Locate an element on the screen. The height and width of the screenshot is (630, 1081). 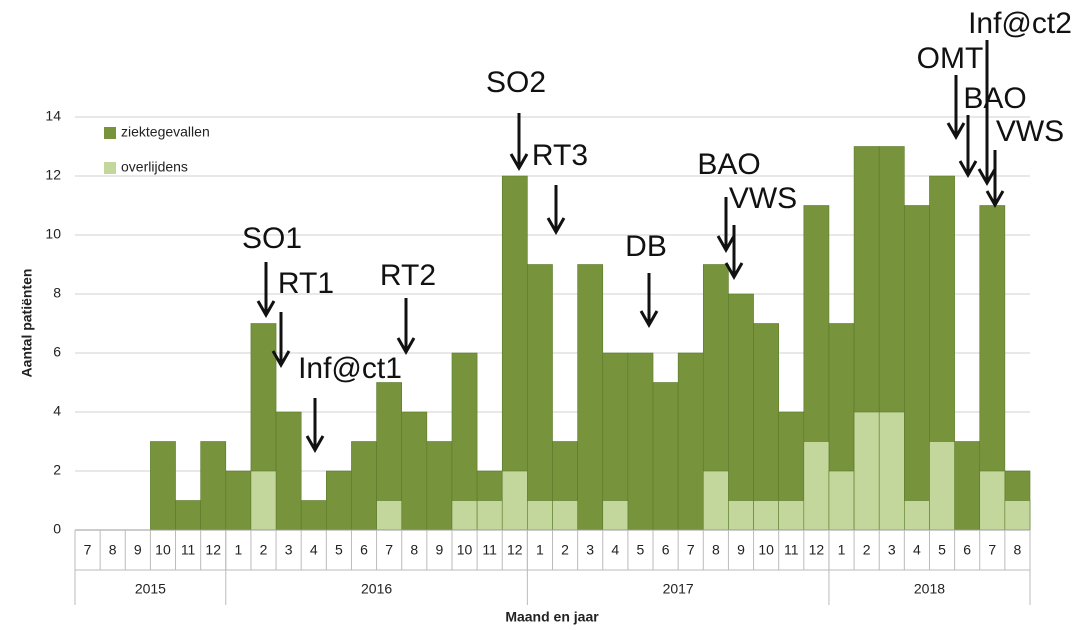
annotation: Inf@ct2 is located at coordinates (1020, 23).